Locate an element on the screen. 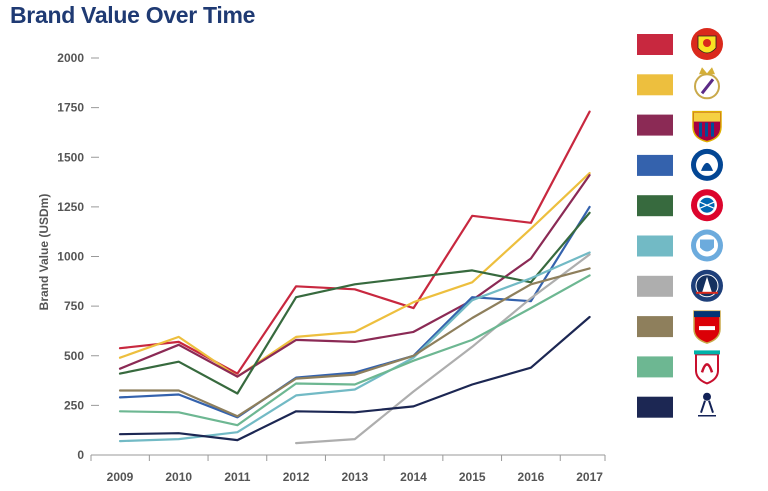  legend-swatch-arsenal is located at coordinates (655, 327).